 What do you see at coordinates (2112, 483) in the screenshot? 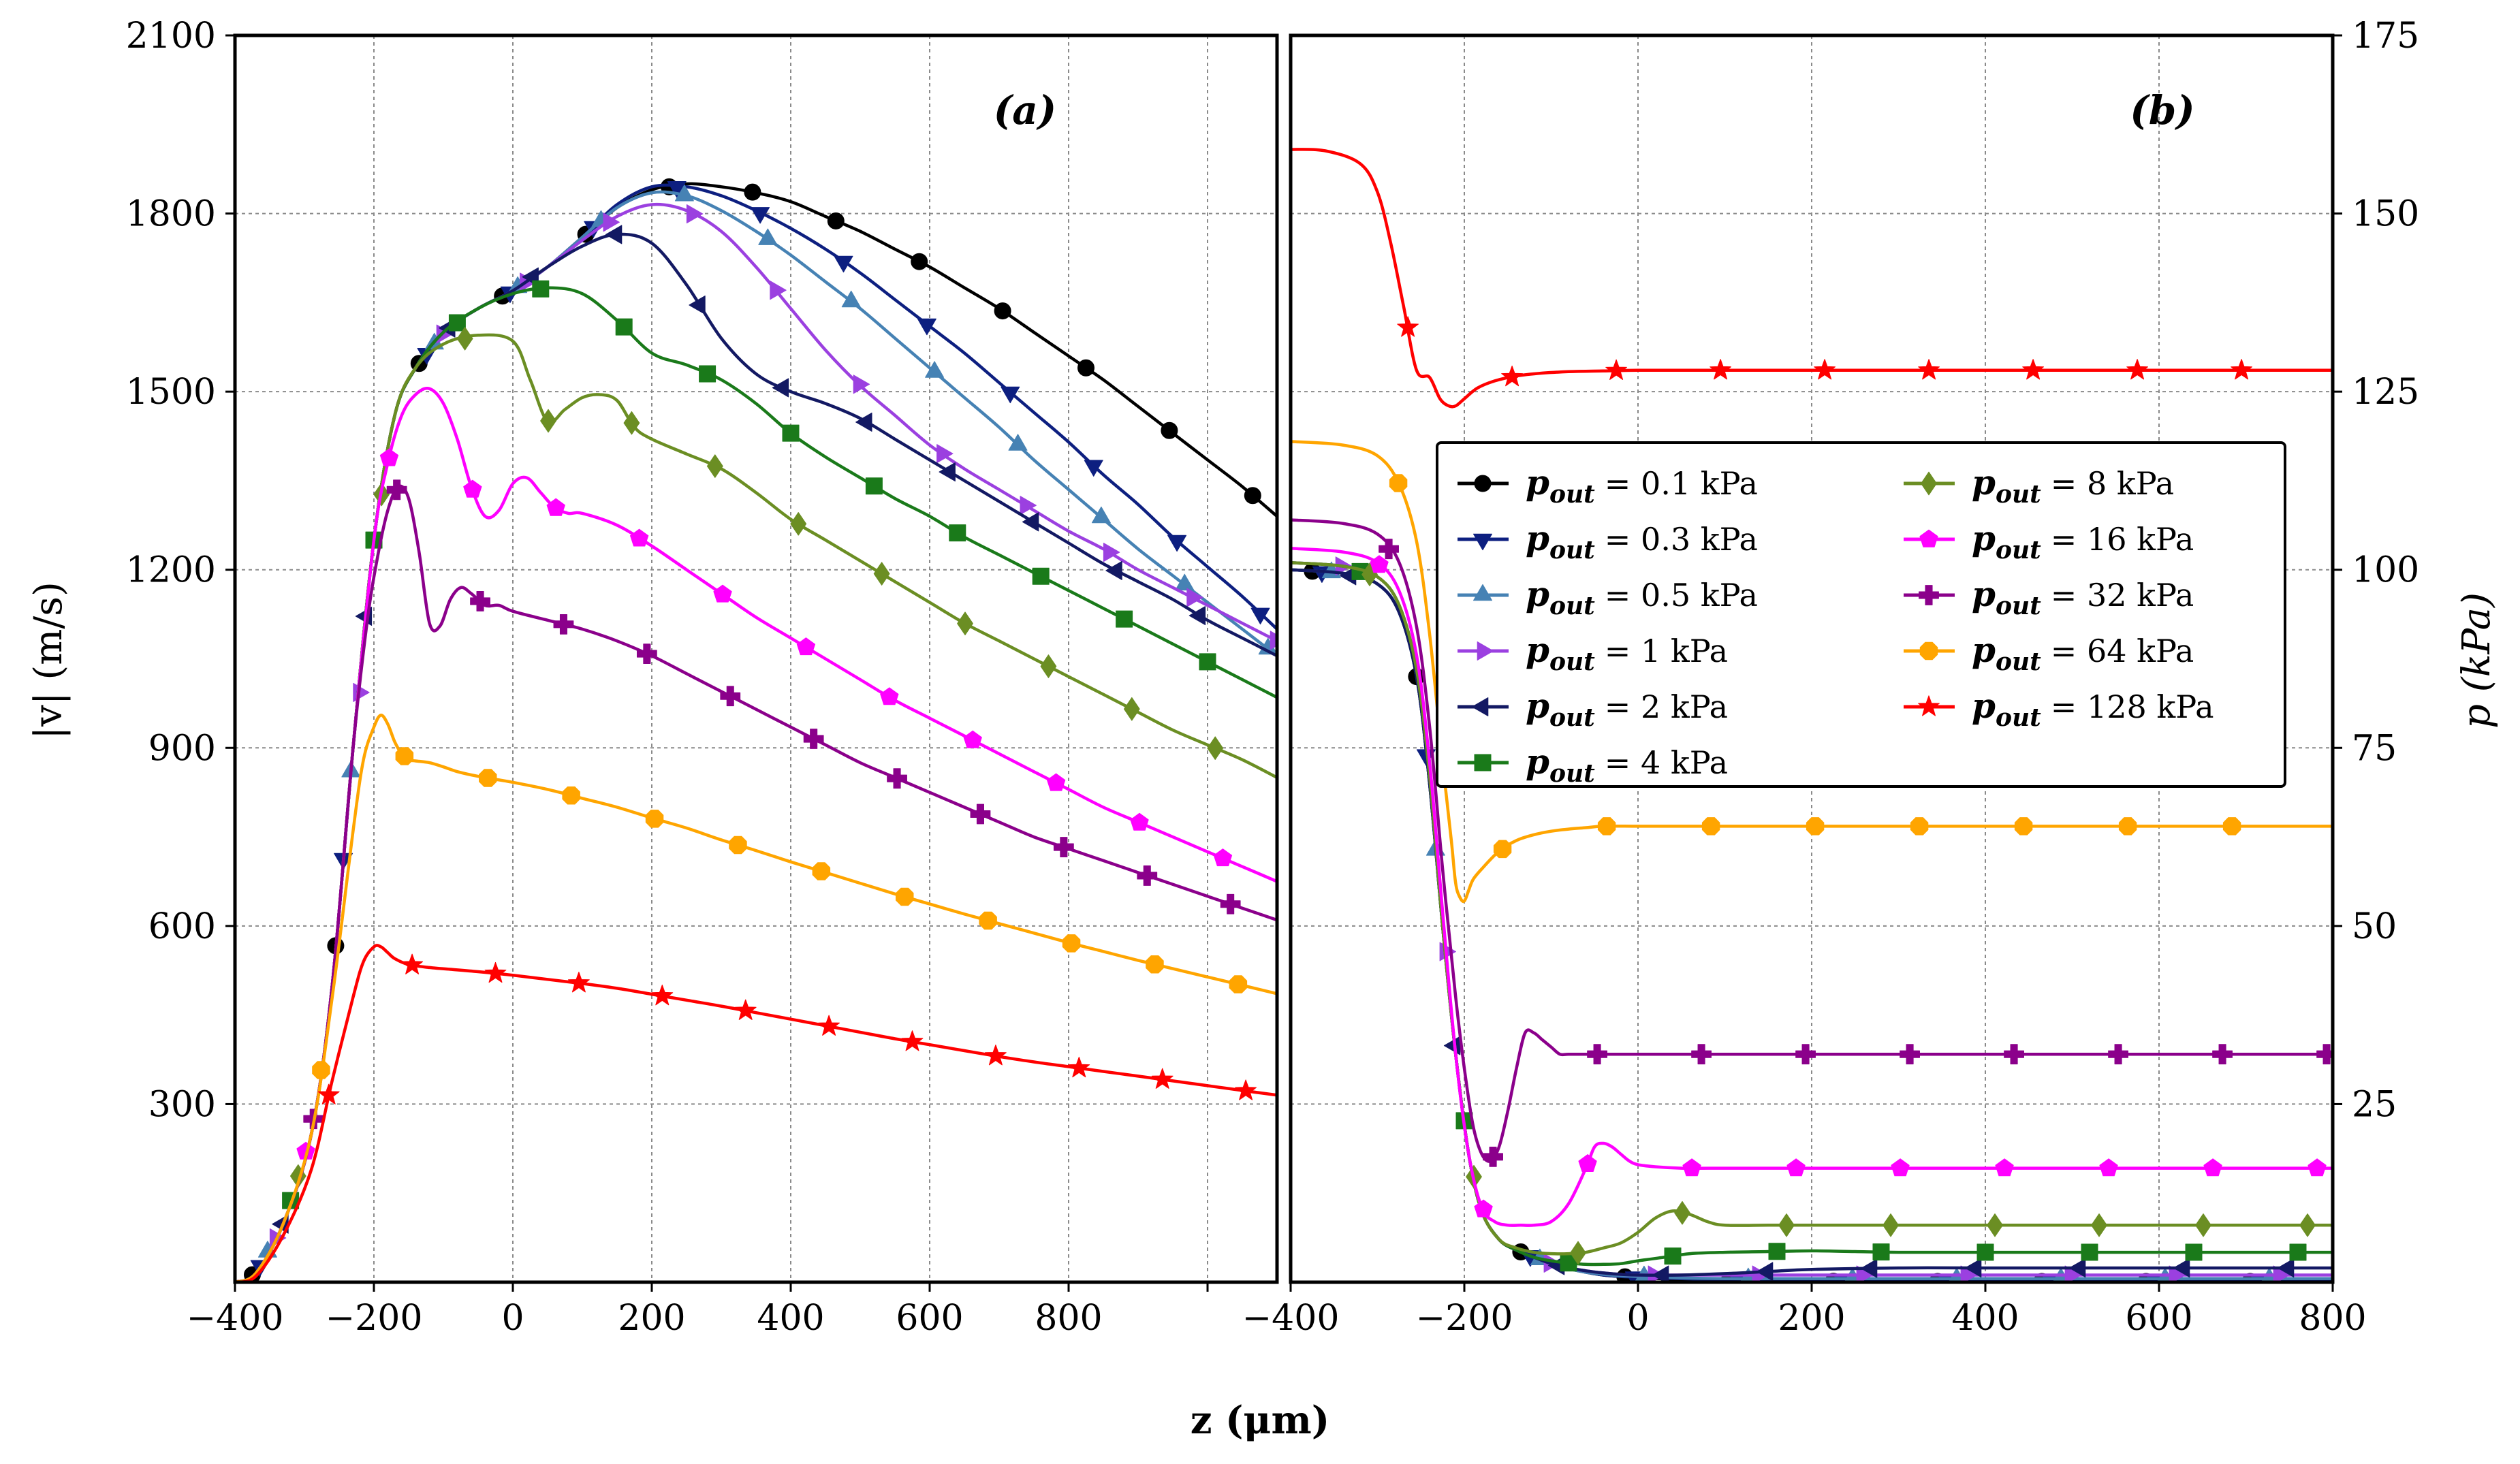
I see `legend-value: = 8 kPa` at bounding box center [2112, 483].